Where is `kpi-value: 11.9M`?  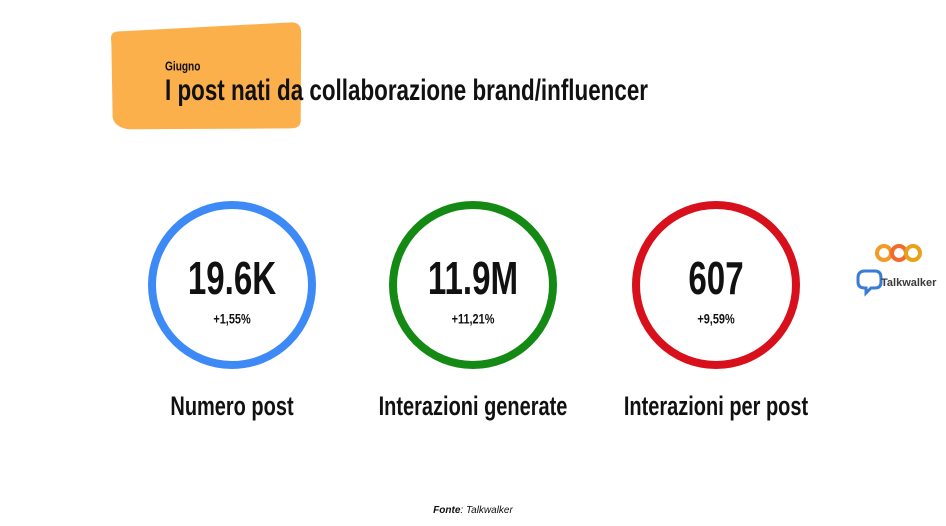
kpi-value: 11.9M is located at coordinates (473, 279).